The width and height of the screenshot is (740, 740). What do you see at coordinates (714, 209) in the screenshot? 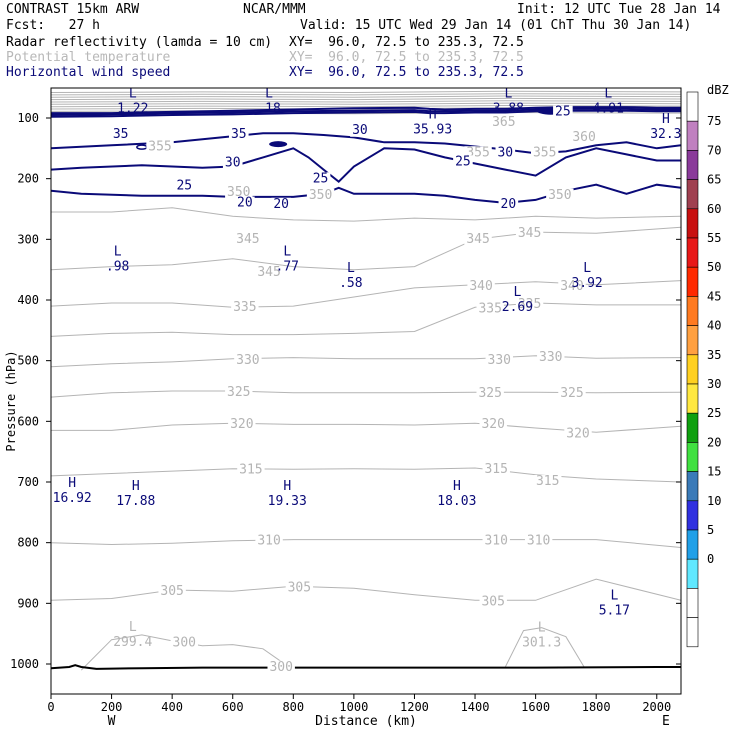
I see `colorbar-level-label: 60` at bounding box center [714, 209].